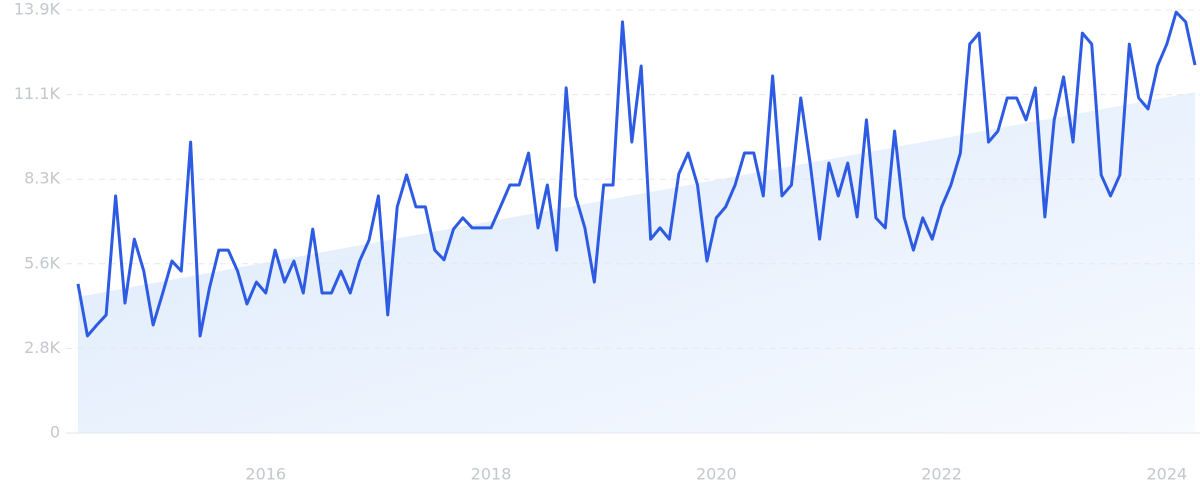 The image size is (1200, 499). What do you see at coordinates (42, 347) in the screenshot?
I see `y-tick-label: 2.8K` at bounding box center [42, 347].